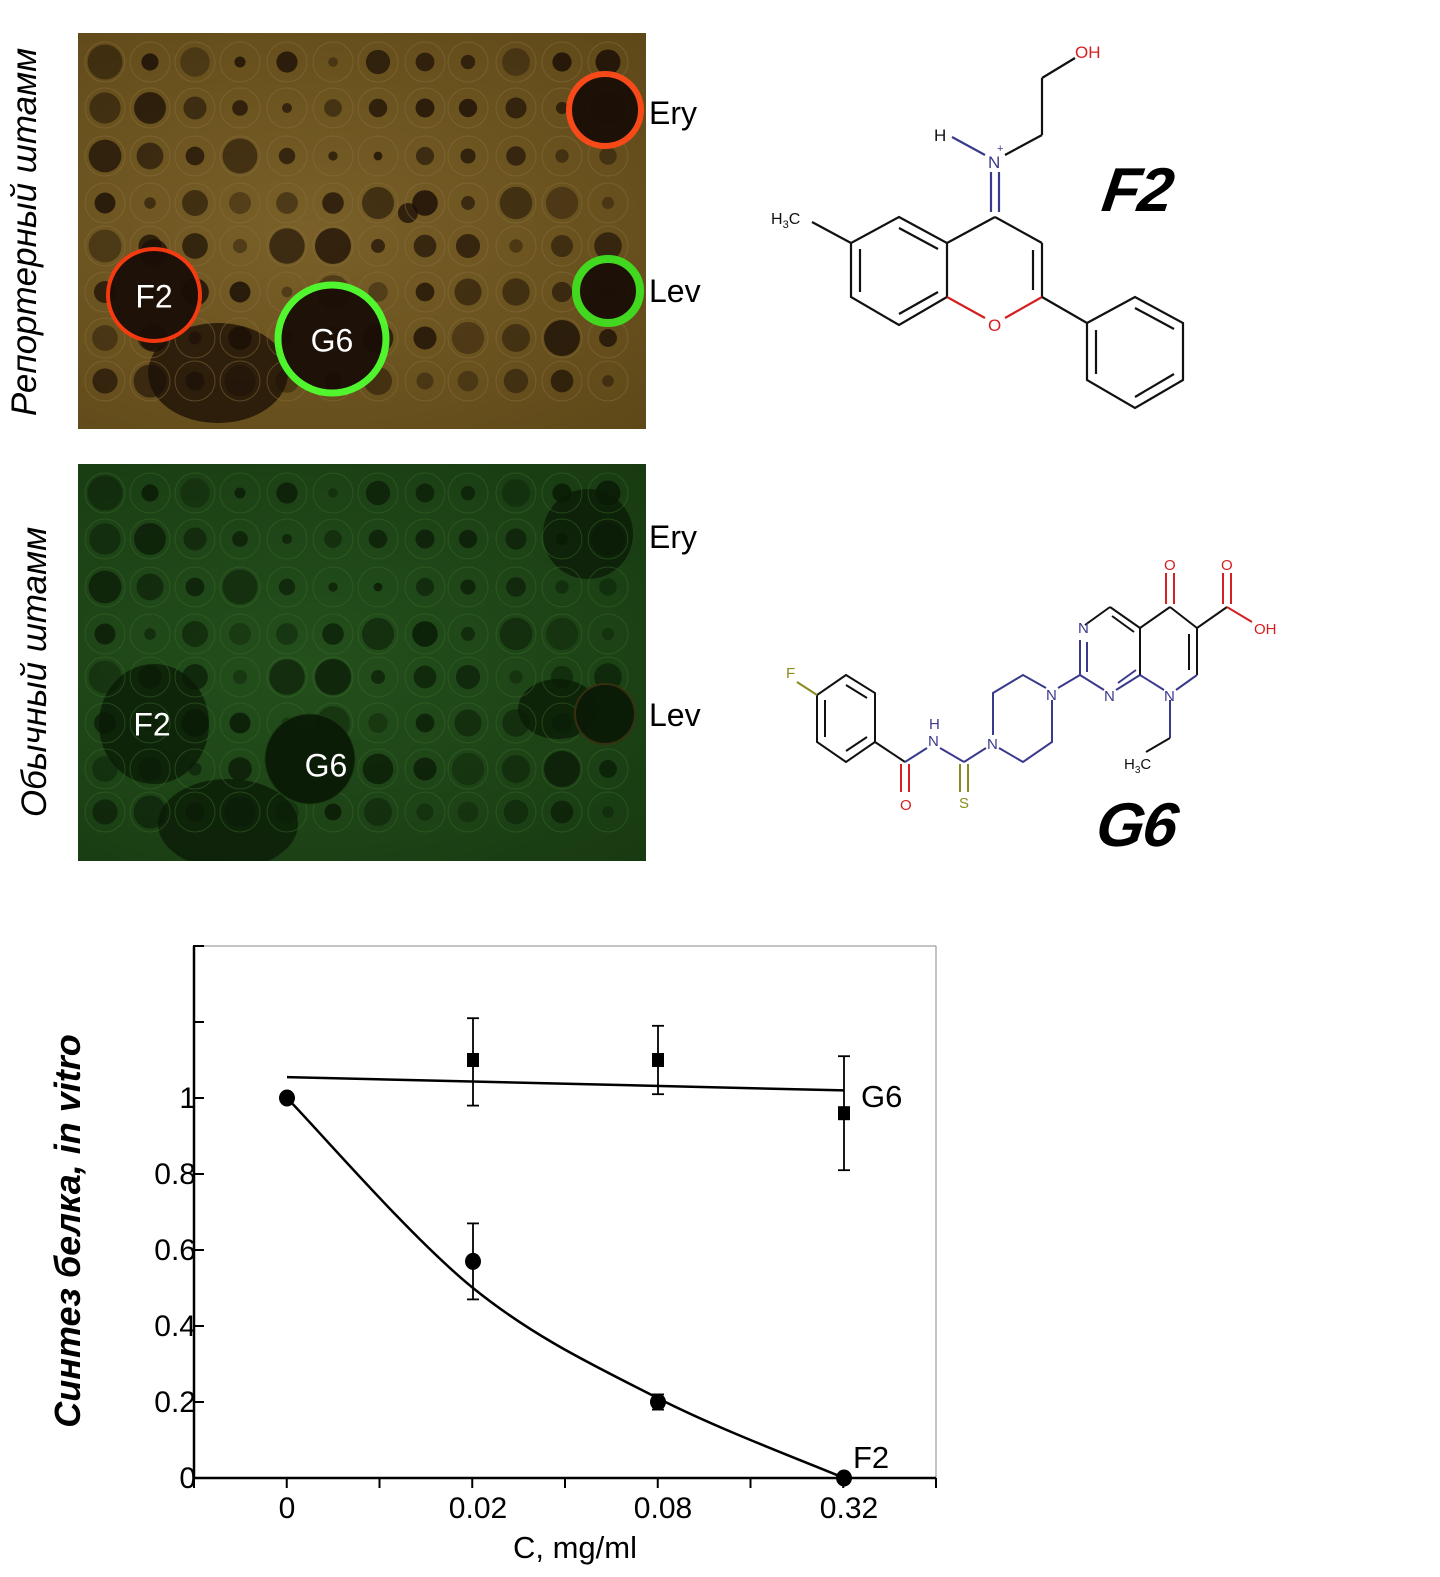 The width and height of the screenshot is (1440, 1577). I want to click on halo, so click(605, 714).